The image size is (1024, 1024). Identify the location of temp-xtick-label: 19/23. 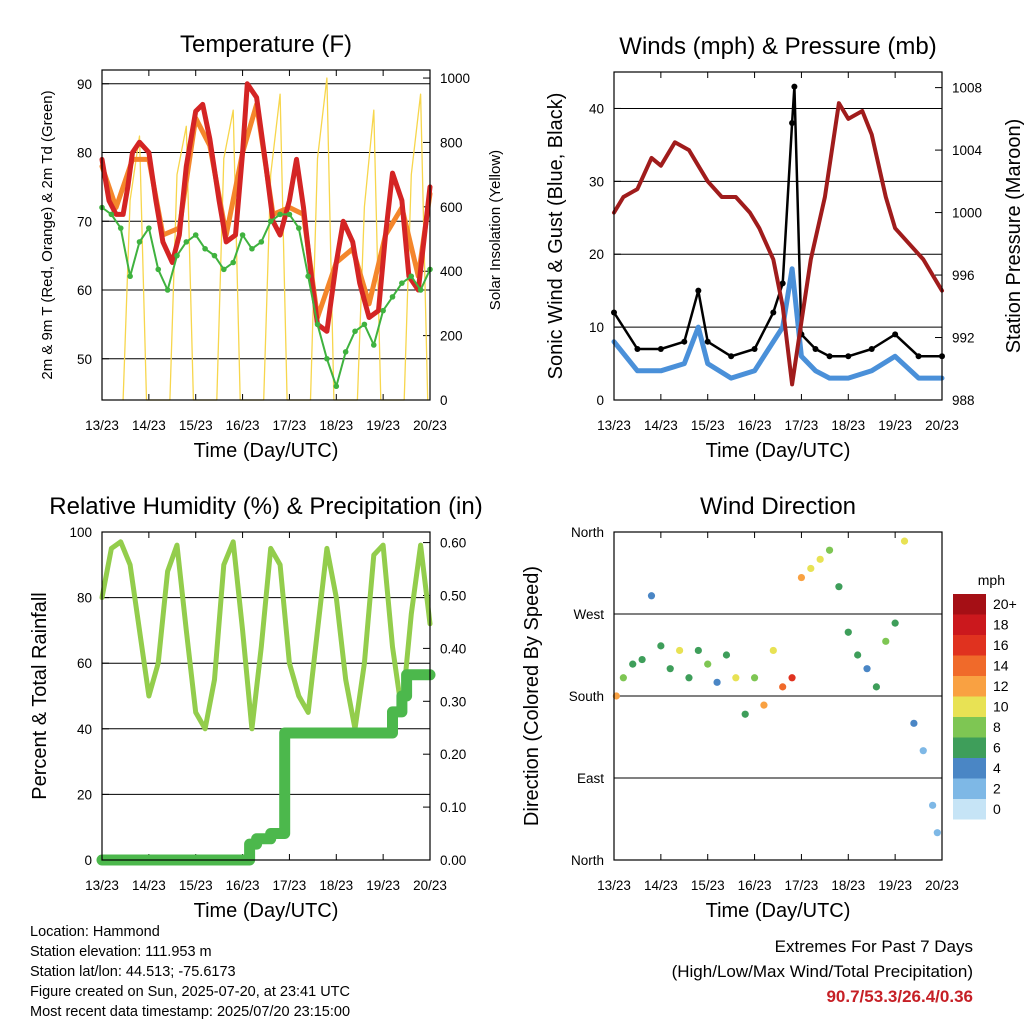
(383, 425).